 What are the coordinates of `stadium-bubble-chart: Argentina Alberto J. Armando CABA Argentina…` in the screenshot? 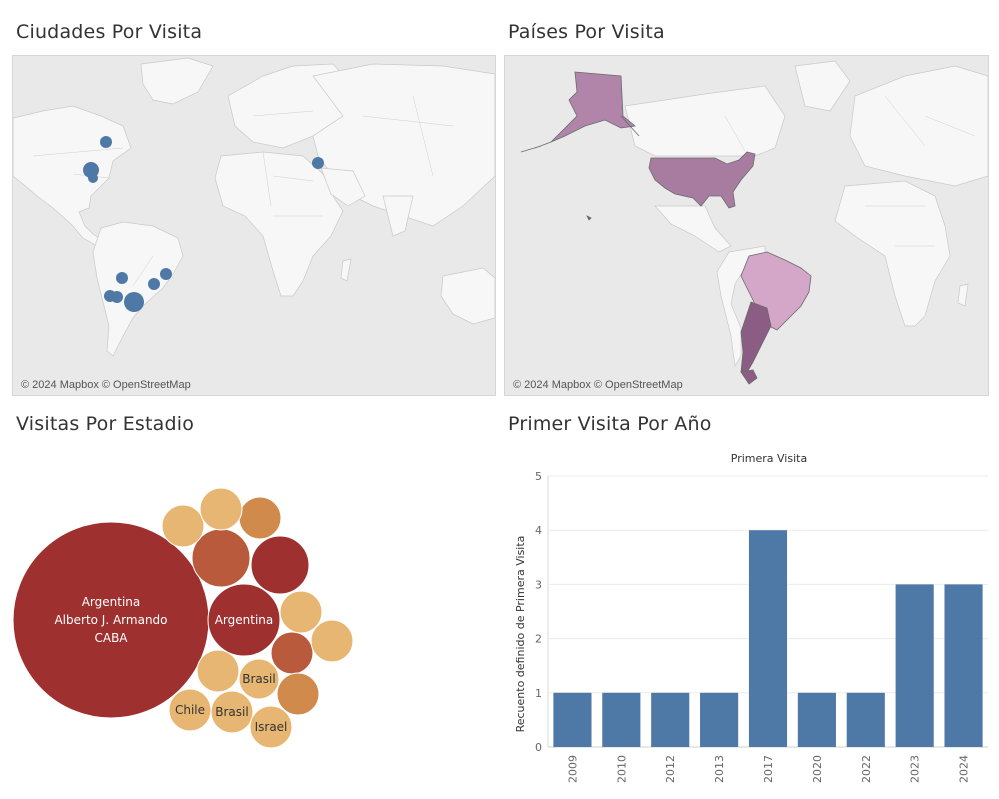 It's located at (183, 618).